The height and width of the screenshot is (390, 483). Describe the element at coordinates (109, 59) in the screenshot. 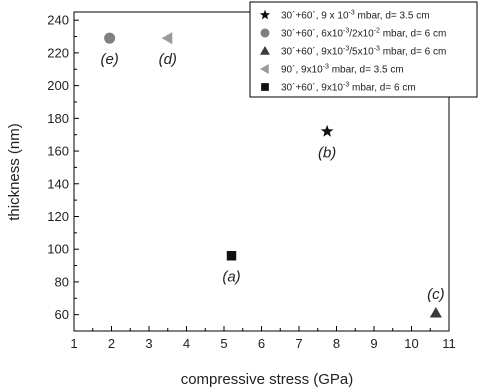

I see `point-label: (e)` at that location.